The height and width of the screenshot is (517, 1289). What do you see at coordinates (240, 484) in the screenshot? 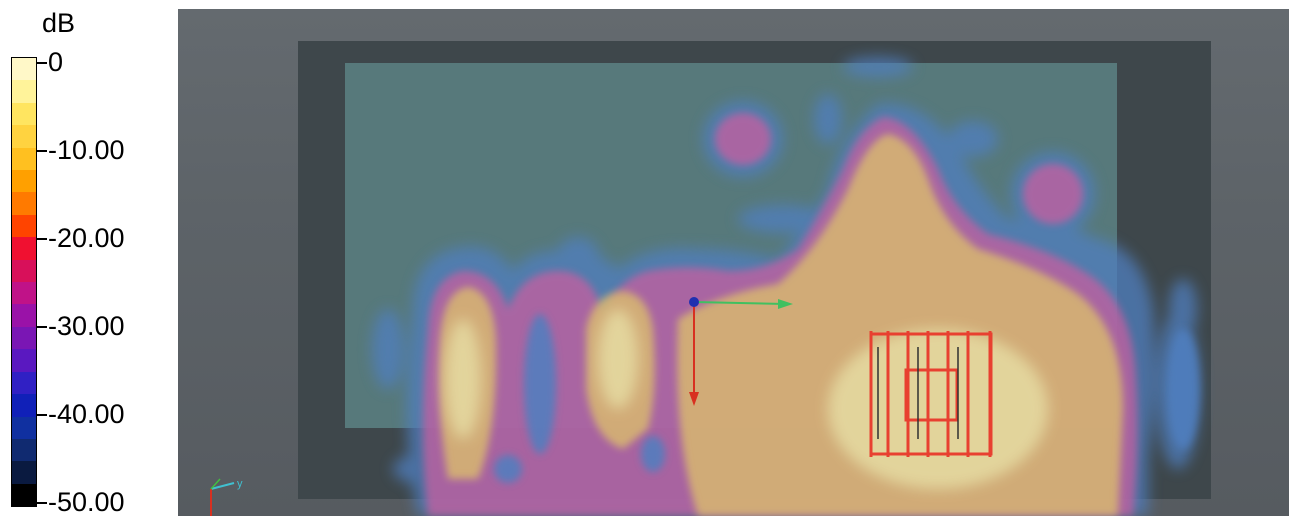
I see `axis-y-label: y` at bounding box center [240, 484].